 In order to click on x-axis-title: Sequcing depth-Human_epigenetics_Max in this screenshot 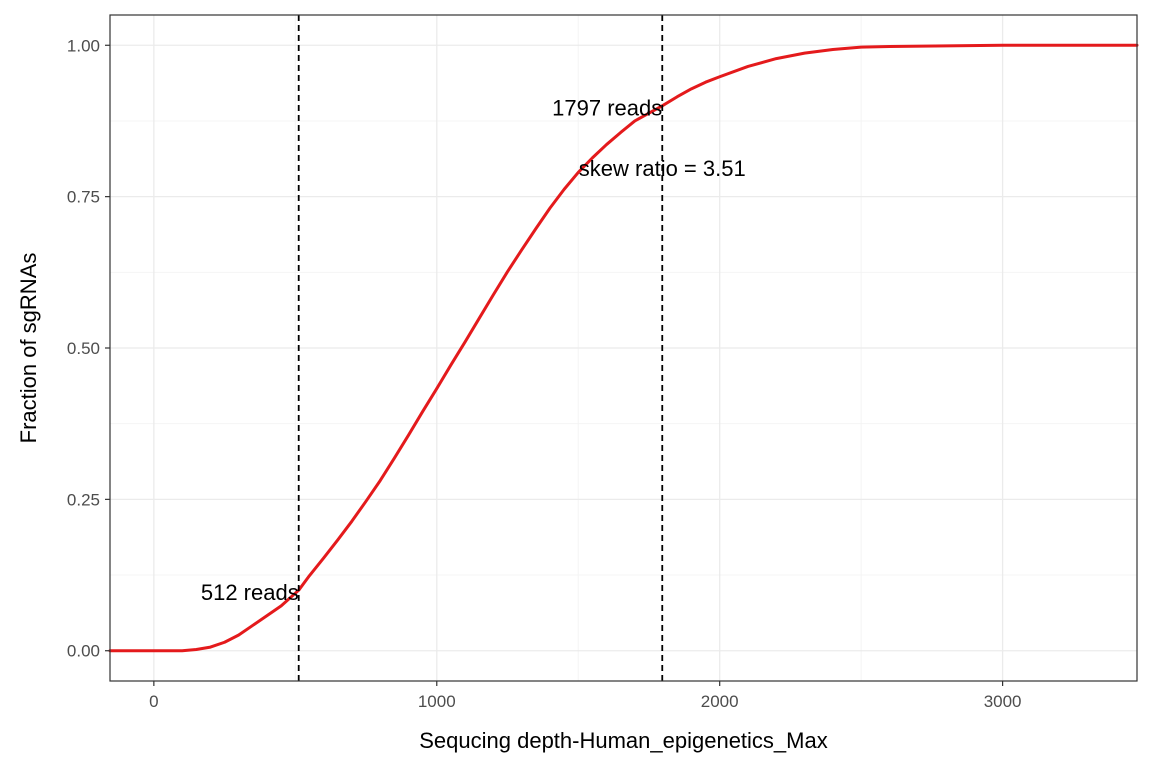, I will do `click(623, 740)`.